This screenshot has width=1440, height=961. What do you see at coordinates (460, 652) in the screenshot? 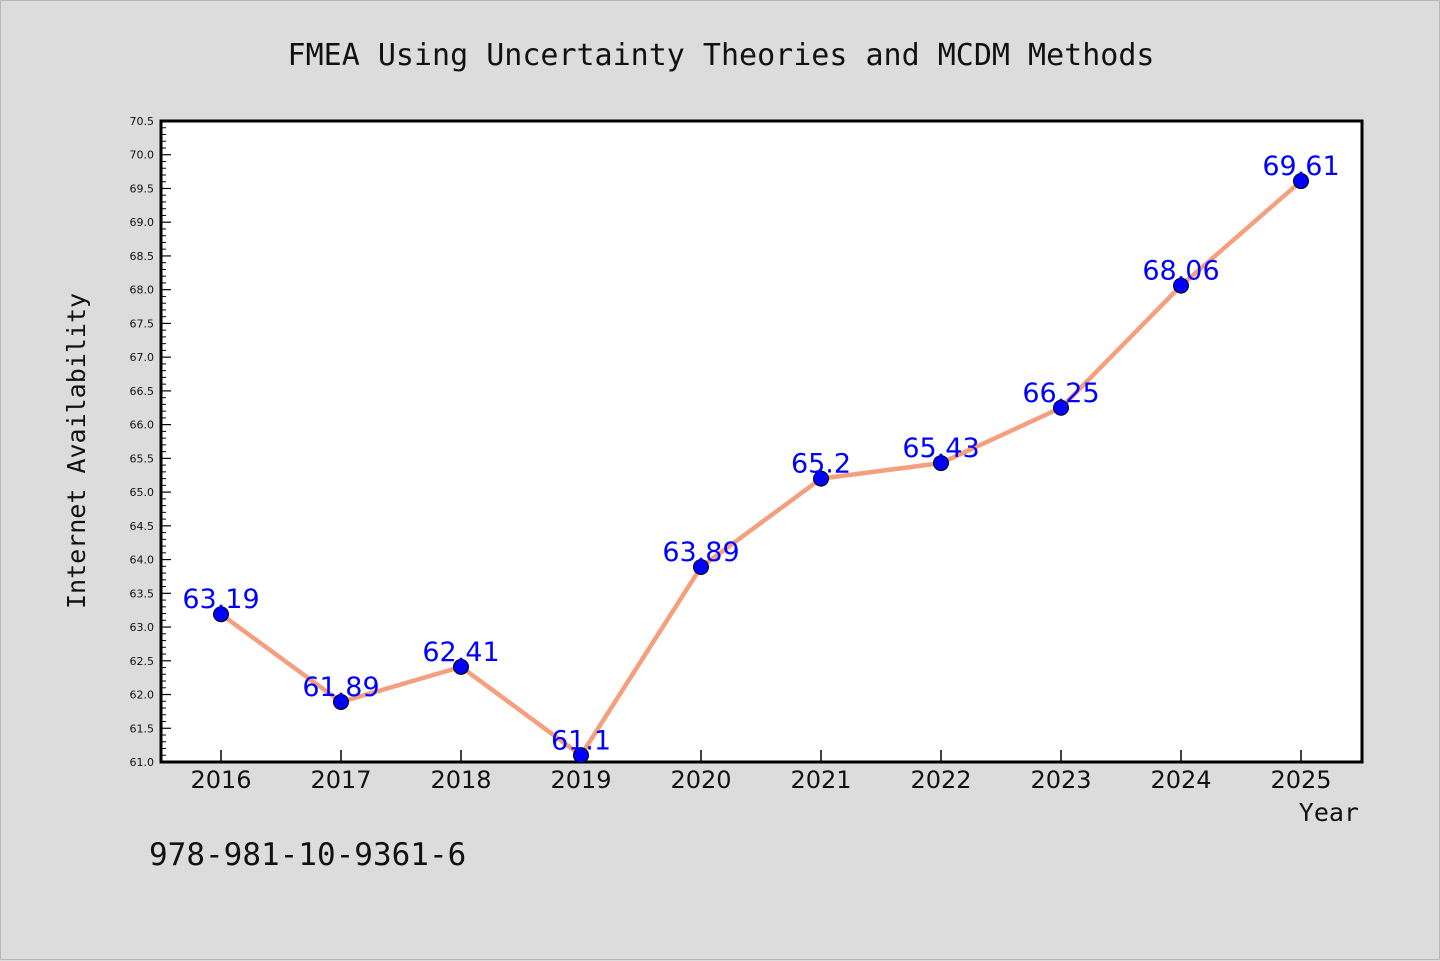
I see `data-label: 62.41` at bounding box center [460, 652].